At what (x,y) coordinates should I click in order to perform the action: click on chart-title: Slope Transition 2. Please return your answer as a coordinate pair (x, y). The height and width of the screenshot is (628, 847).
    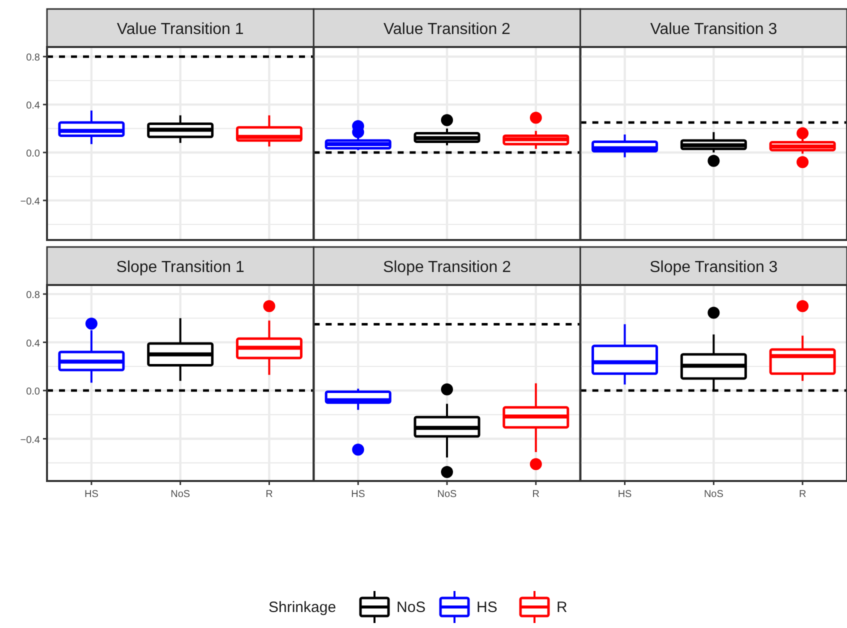
    Looking at the image, I should click on (447, 267).